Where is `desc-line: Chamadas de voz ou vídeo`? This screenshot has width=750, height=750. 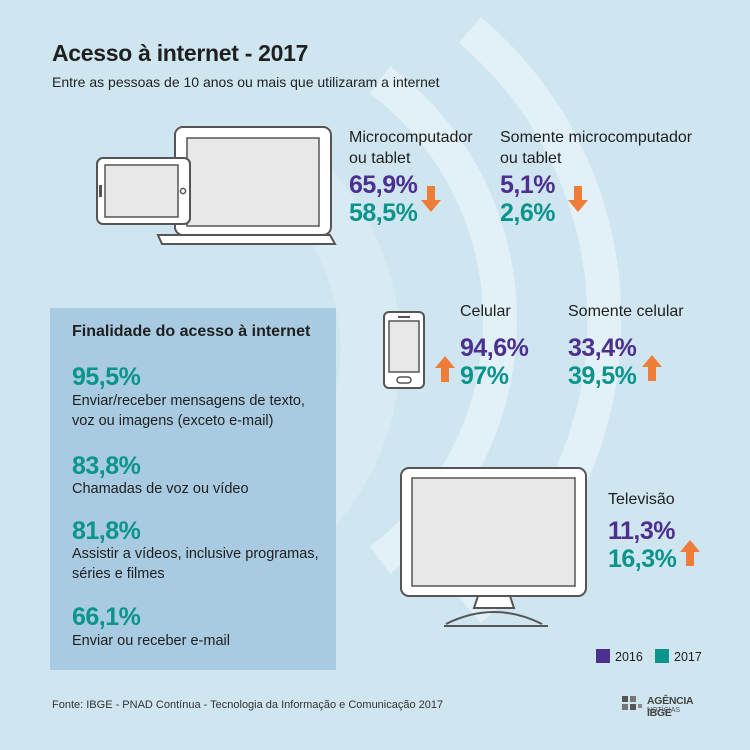 desc-line: Chamadas de voz ou vídeo is located at coordinates (160, 489).